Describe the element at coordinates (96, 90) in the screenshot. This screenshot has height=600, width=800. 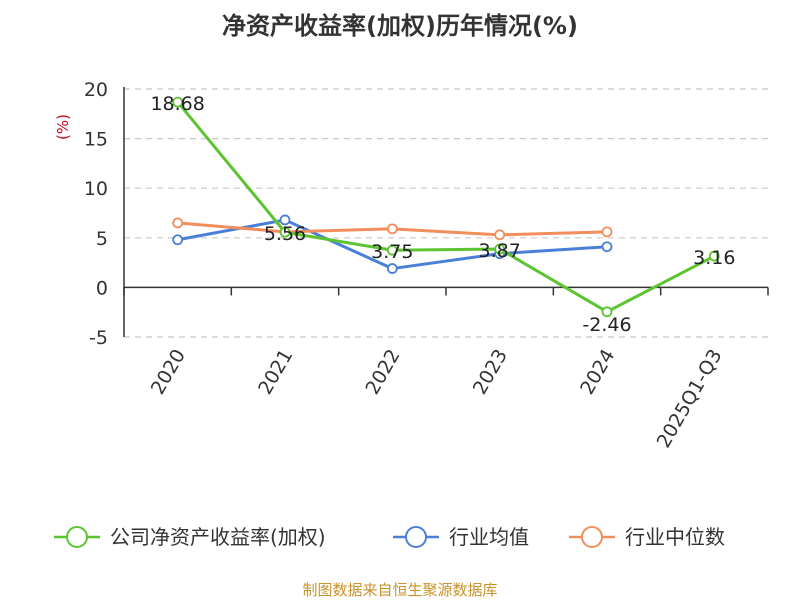
I see `y-tick-label-0: 20` at that location.